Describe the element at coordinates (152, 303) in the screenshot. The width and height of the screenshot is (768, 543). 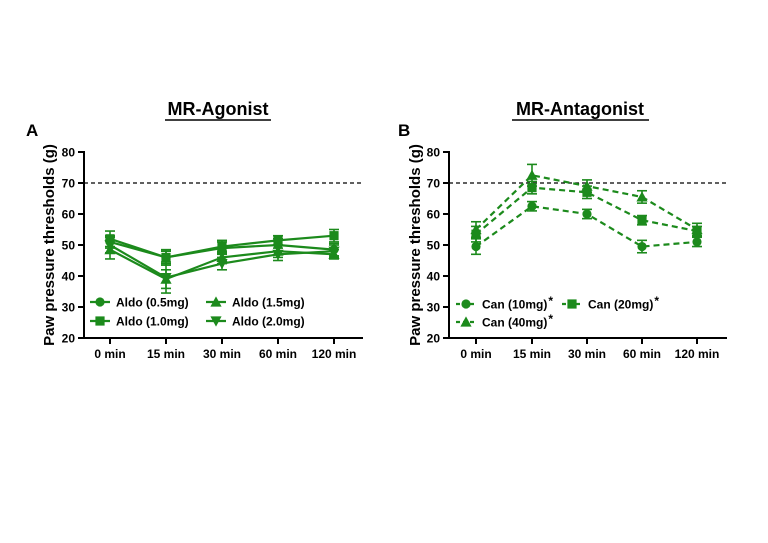
I see `legend-label: Aldo (0.5mg)` at that location.